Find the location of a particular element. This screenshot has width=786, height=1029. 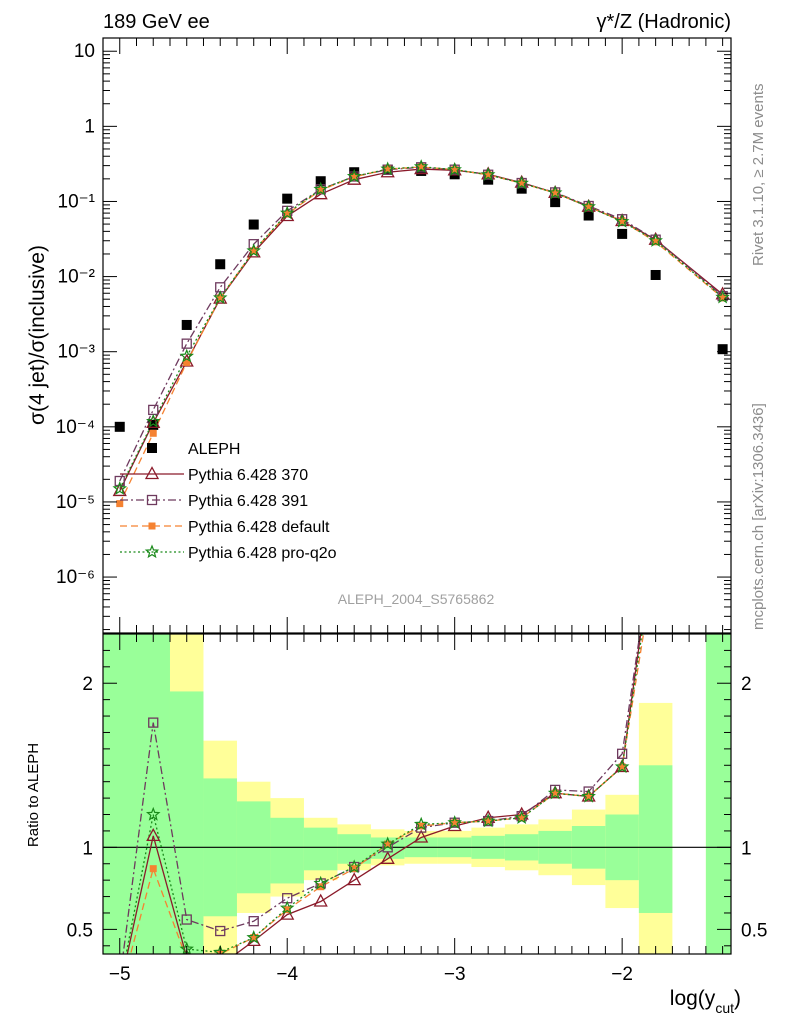

main-y-tick-label: 10⁻³ is located at coordinates (77, 352).